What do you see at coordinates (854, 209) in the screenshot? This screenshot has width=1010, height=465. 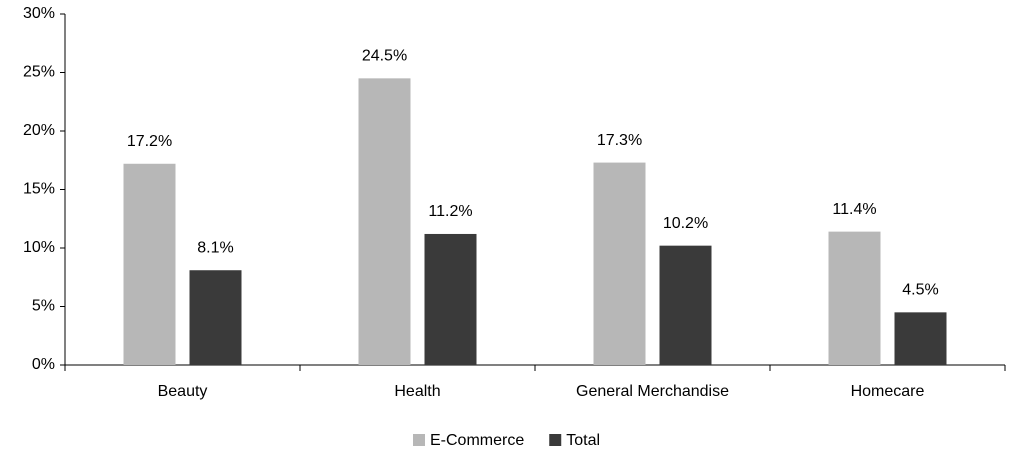 I see `data-label: 11.4%` at bounding box center [854, 209].